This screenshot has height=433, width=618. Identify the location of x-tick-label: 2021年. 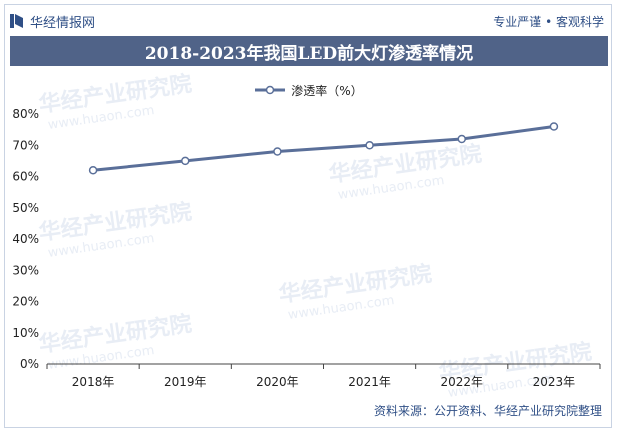
(369, 382).